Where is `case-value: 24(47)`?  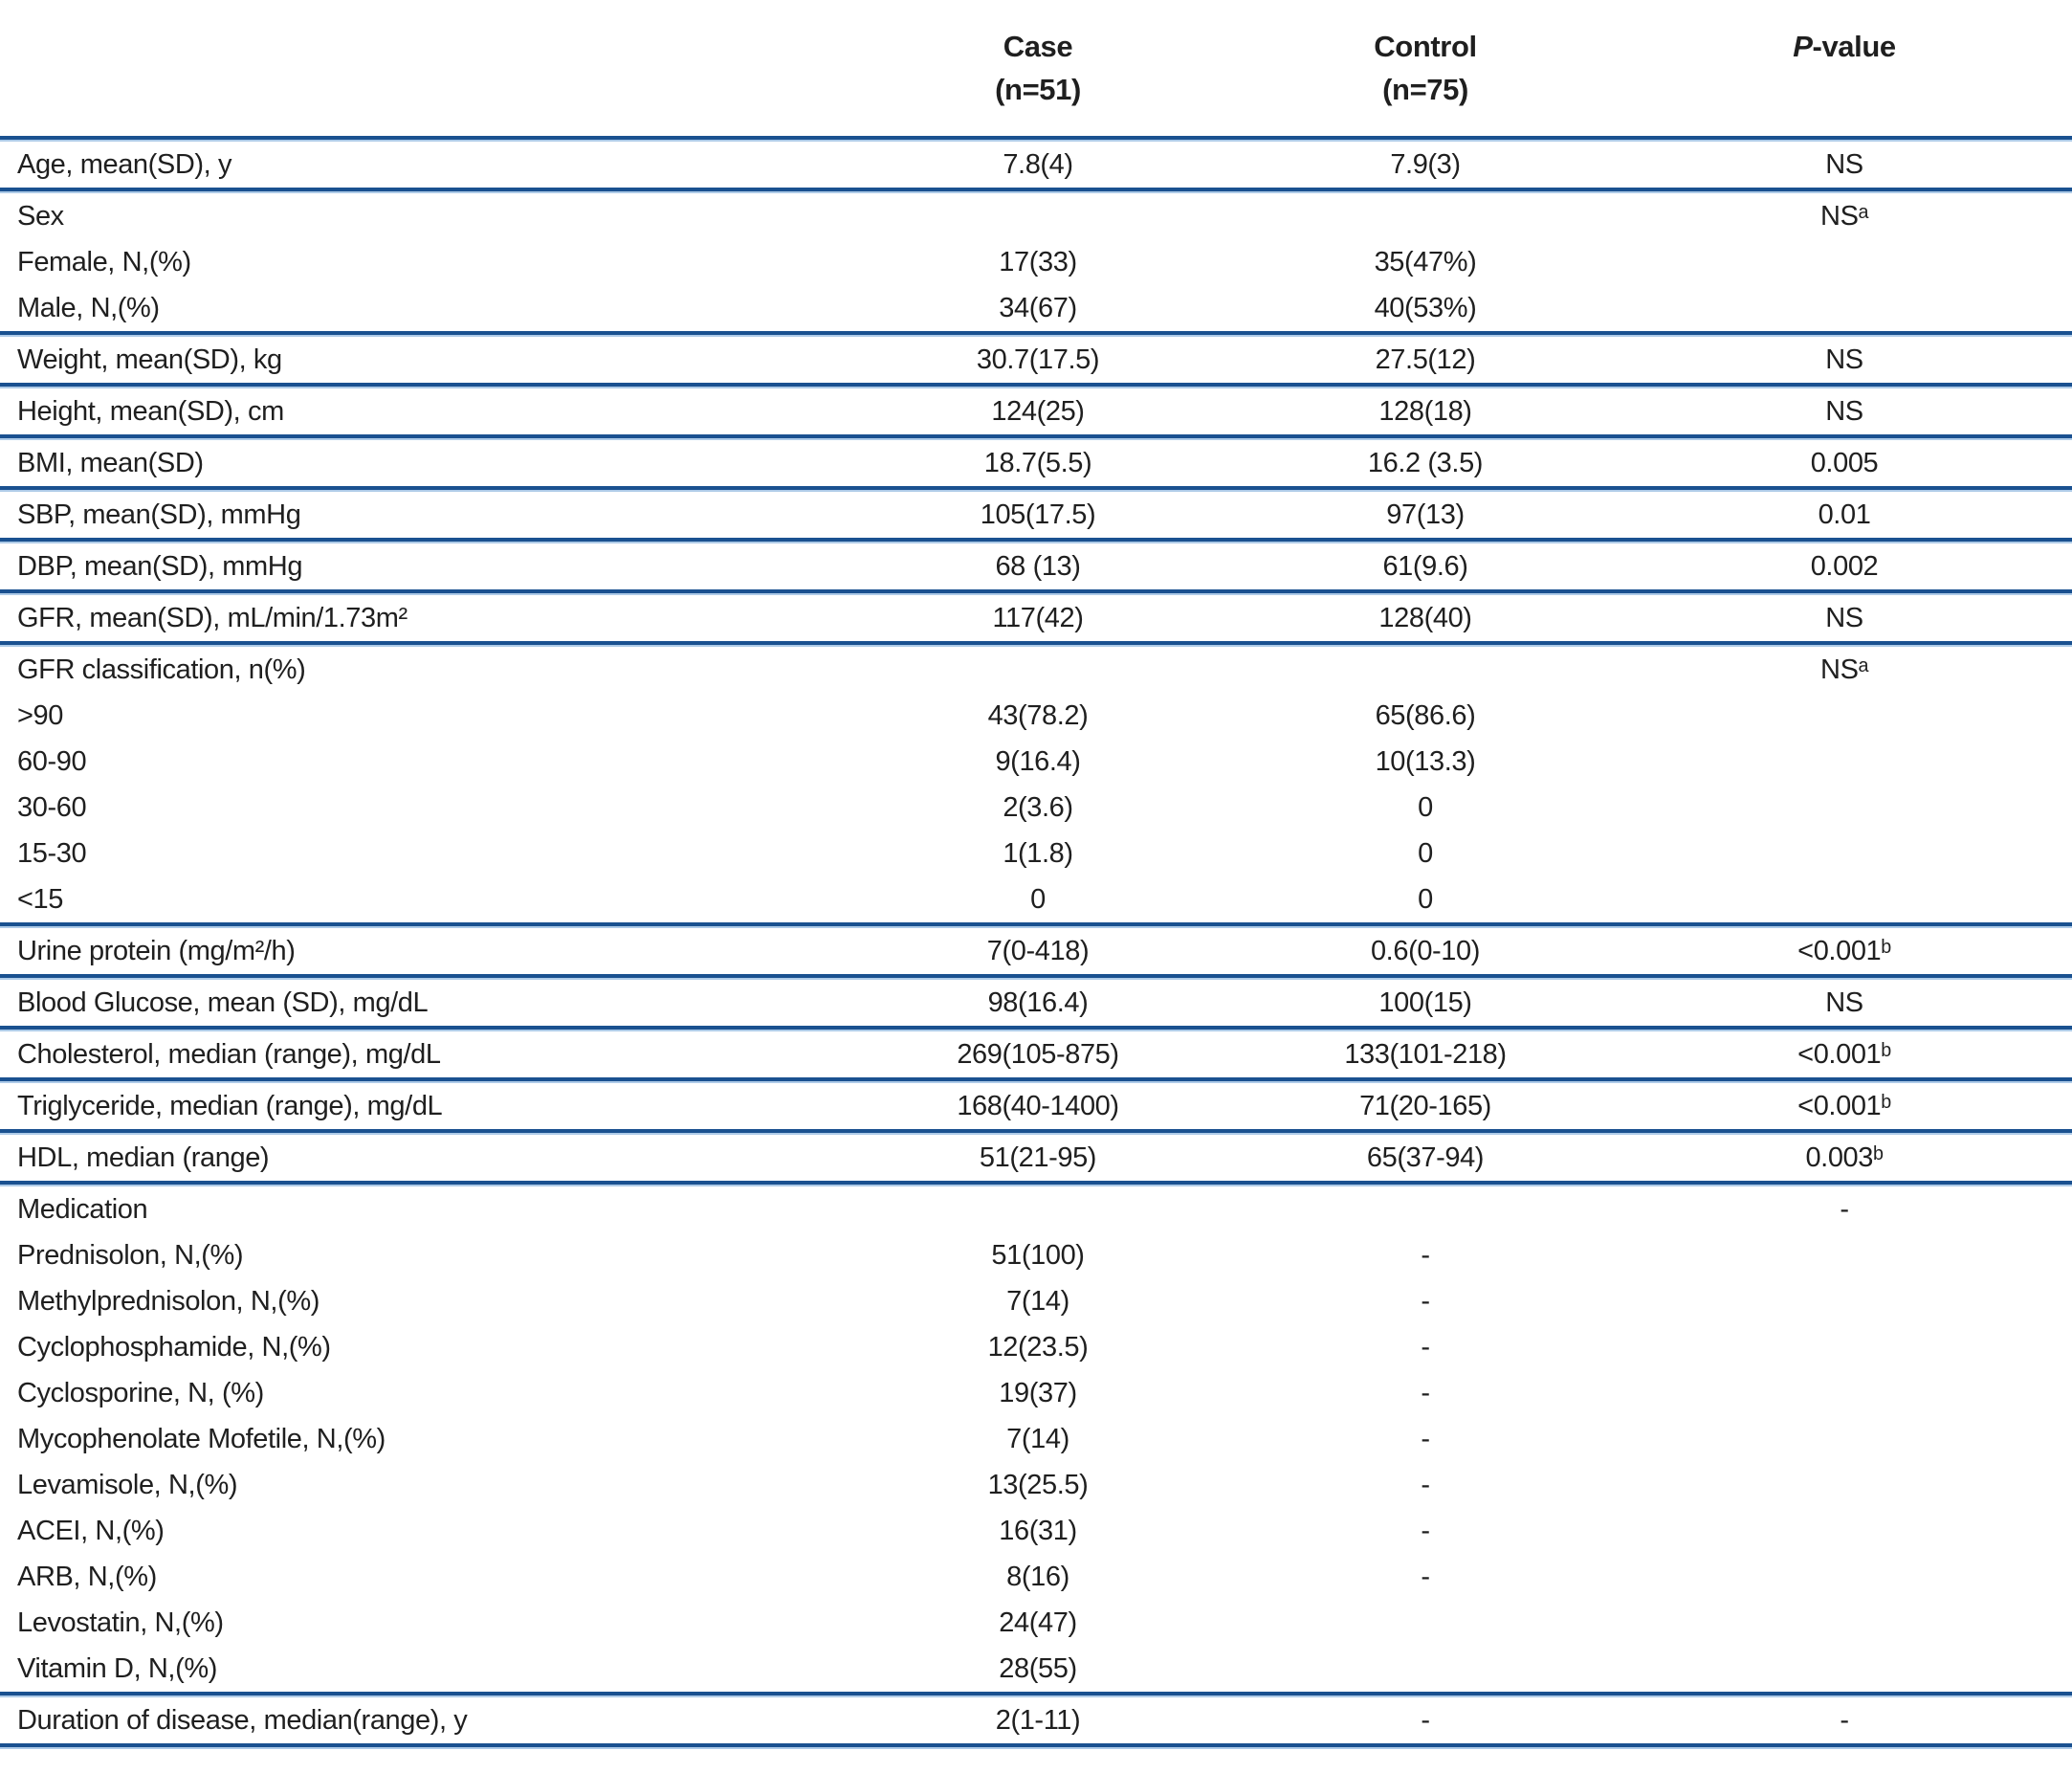 case-value: 24(47) is located at coordinates (1038, 1622).